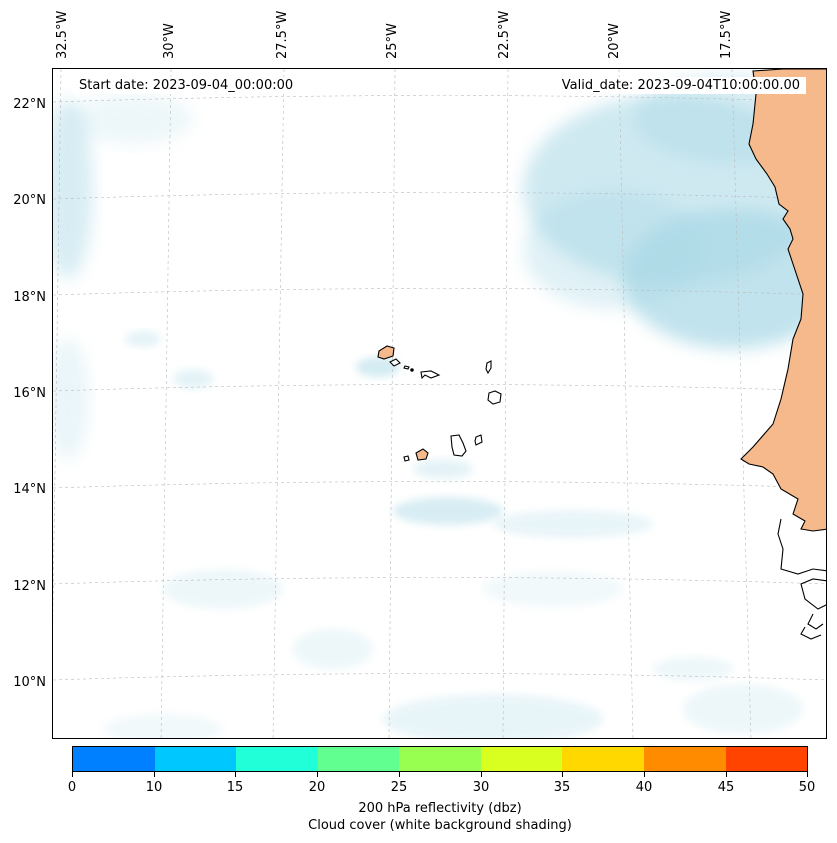  Describe the element at coordinates (392, 41) in the screenshot. I see `lon-label-25w: 25°W` at that location.